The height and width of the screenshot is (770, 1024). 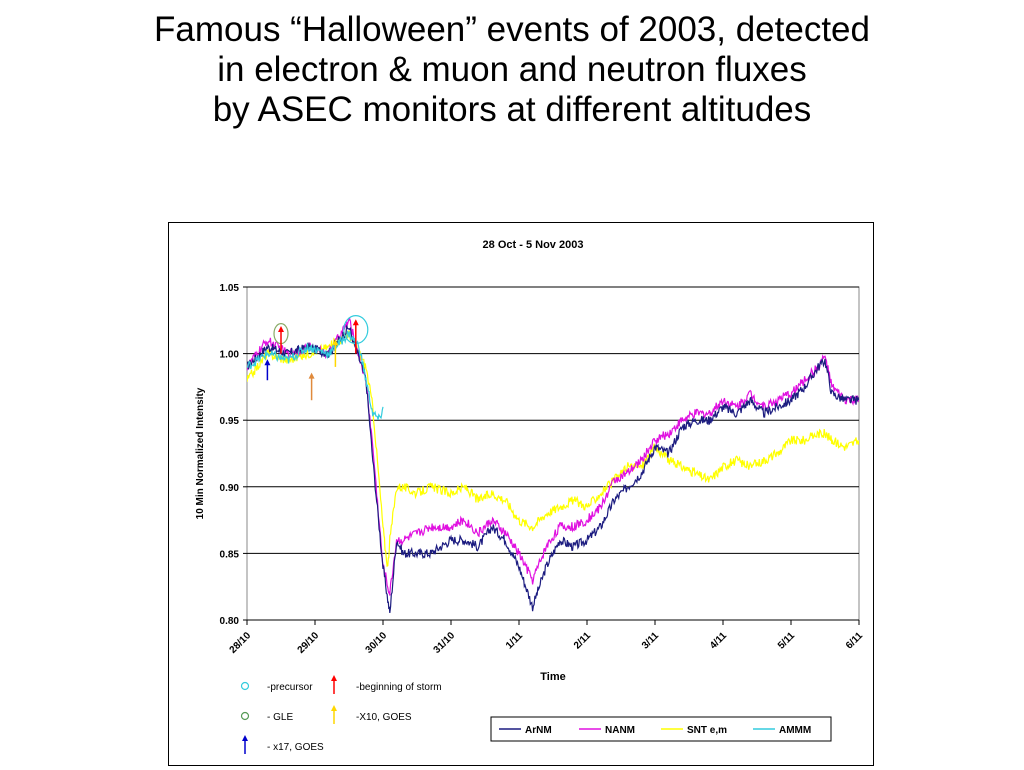 What do you see at coordinates (707, 730) in the screenshot?
I see `legend-label: SNT e,m` at bounding box center [707, 730].